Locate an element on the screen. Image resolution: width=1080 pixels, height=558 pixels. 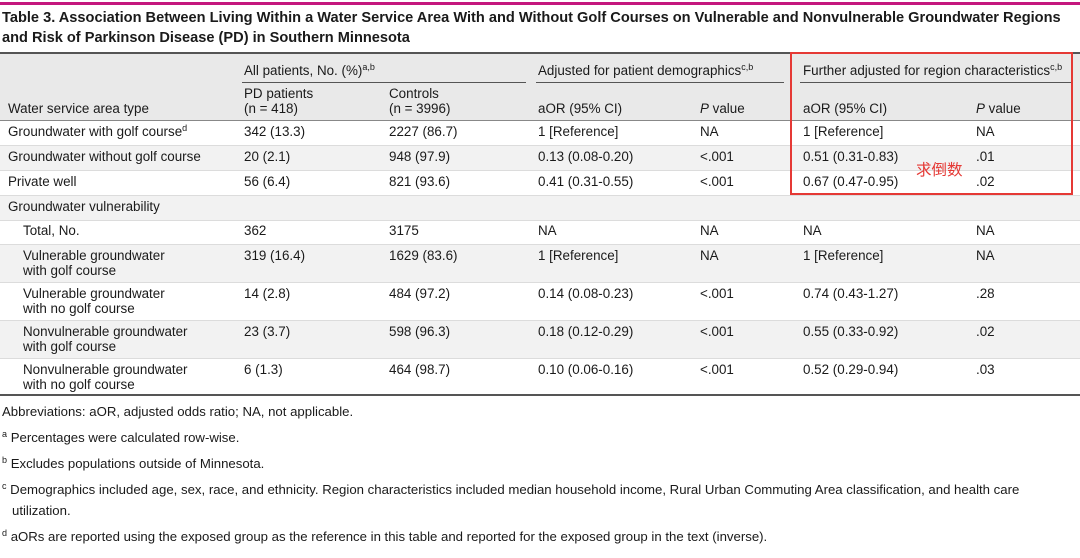
cell-controls: 1629 (83.6) is located at coordinates (423, 255).